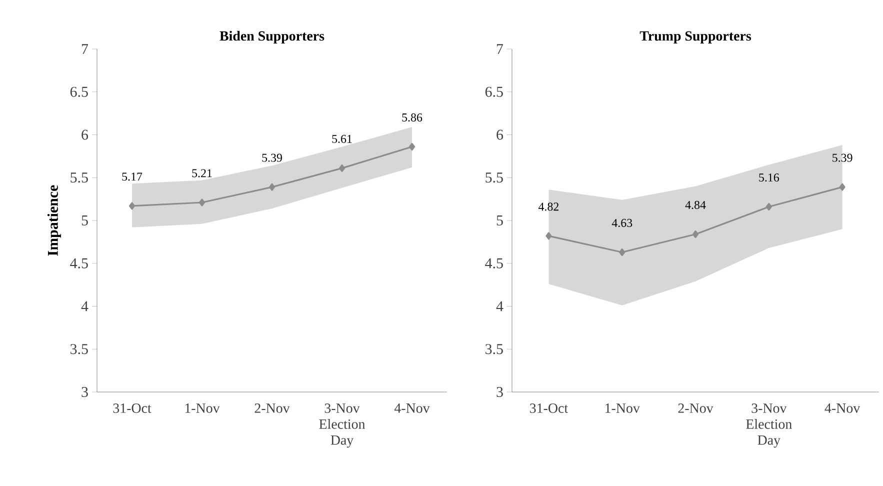  Describe the element at coordinates (342, 138) in the screenshot. I see `data-label: 5.61` at that location.